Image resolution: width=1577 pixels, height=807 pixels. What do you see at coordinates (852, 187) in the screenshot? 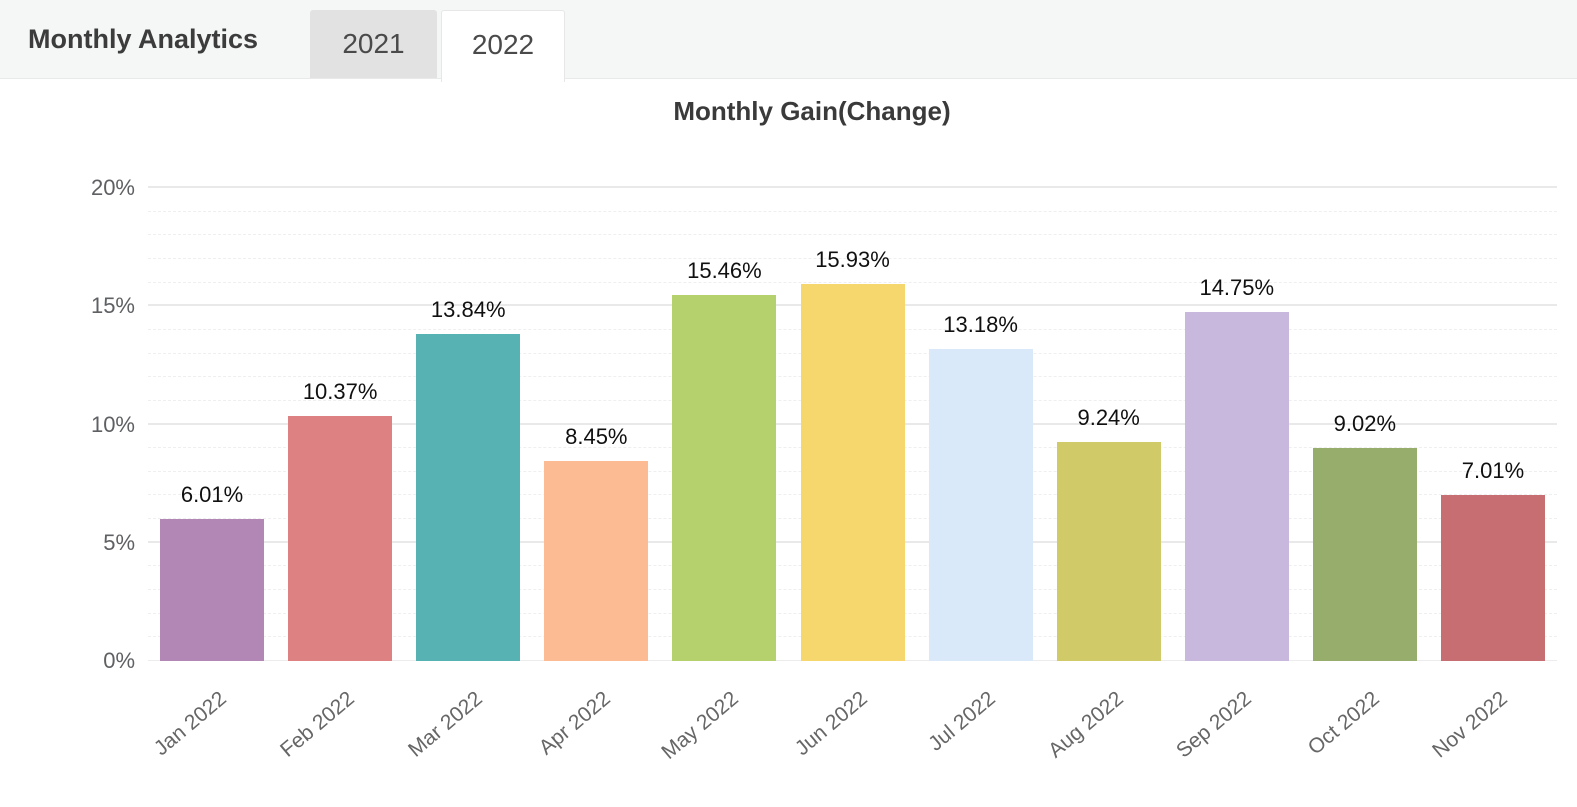
I see `gridline-major` at bounding box center [852, 187].